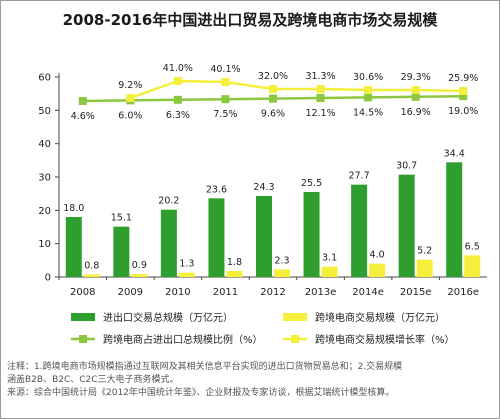 The image size is (500, 419). Describe the element at coordinates (82, 292) in the screenshot. I see `x-tick-label: 2008` at that location.